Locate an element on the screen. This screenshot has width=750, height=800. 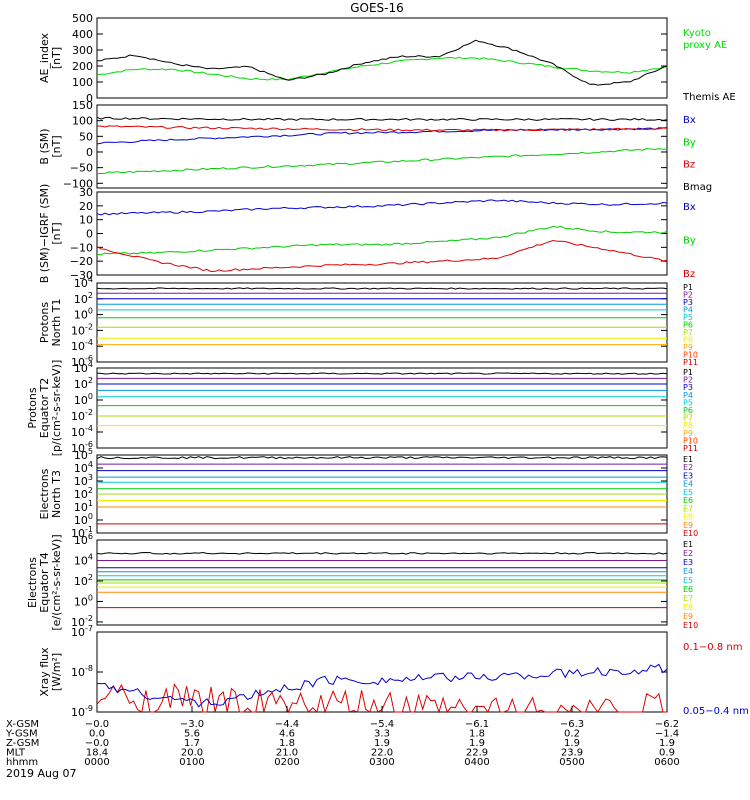
y-tick-label: −20 is located at coordinates (81, 261).